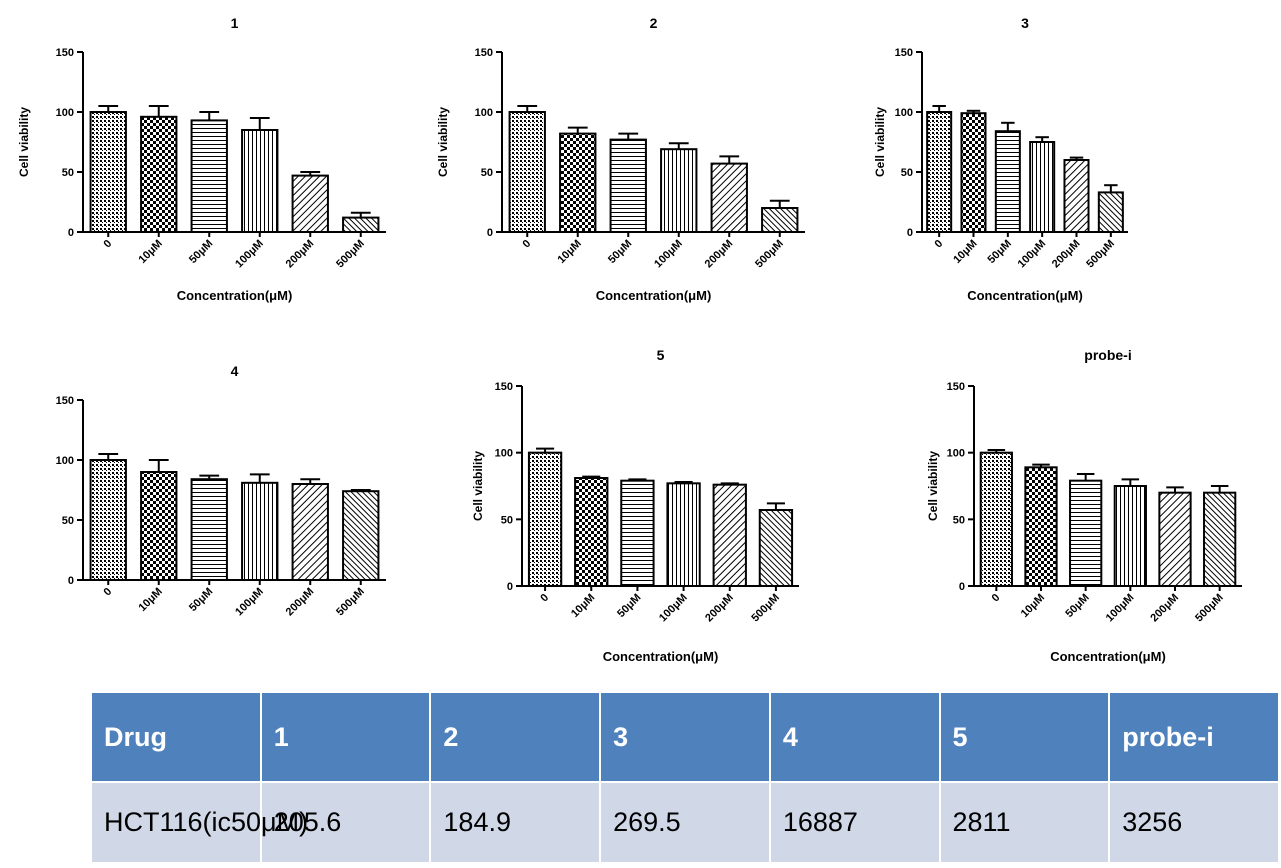 The image size is (1281, 868). What do you see at coordinates (515, 737) in the screenshot?
I see `table-header-cell: 2` at bounding box center [515, 737].